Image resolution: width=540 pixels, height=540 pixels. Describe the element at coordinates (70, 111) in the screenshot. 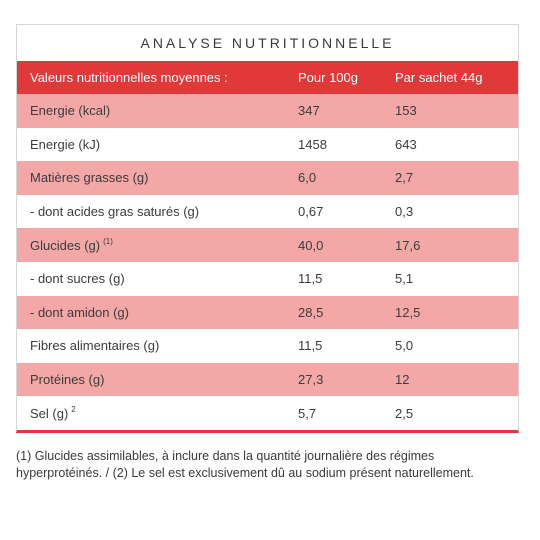

I see `nutrient-label: Energie (kcal)` at that location.